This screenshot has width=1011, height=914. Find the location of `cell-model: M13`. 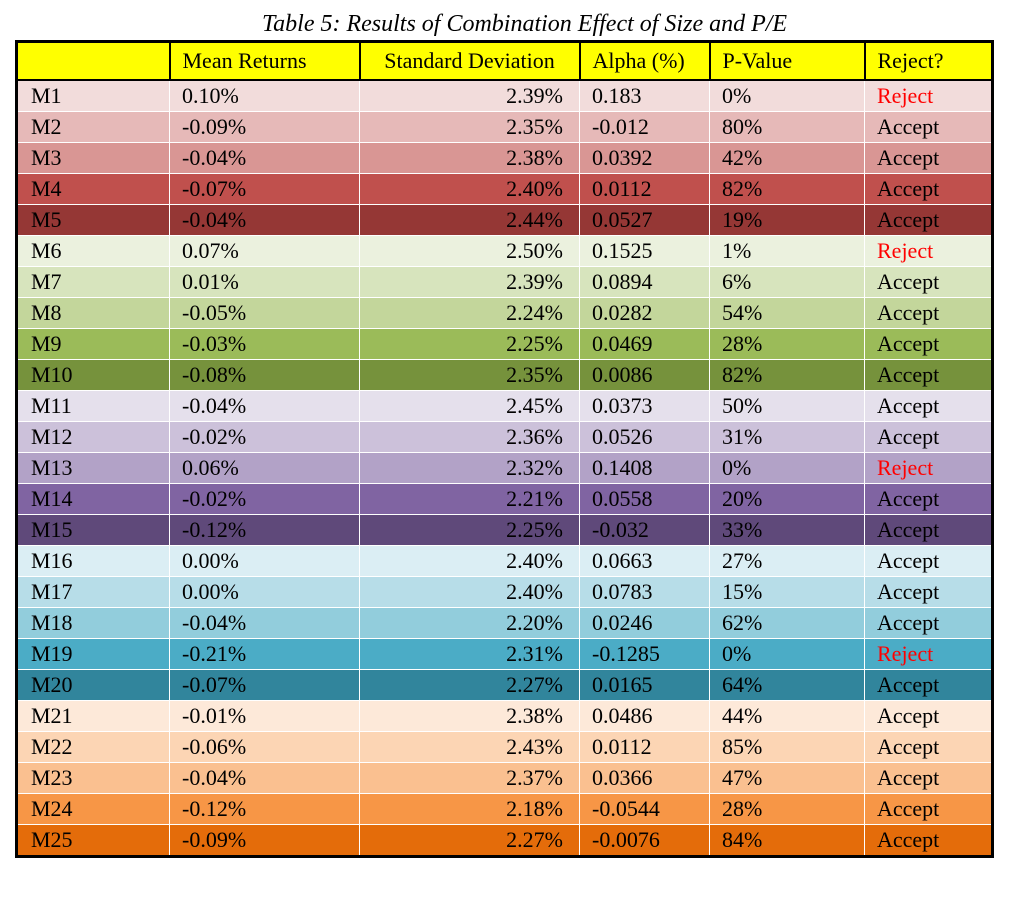

cell-model: M13 is located at coordinates (93, 467).